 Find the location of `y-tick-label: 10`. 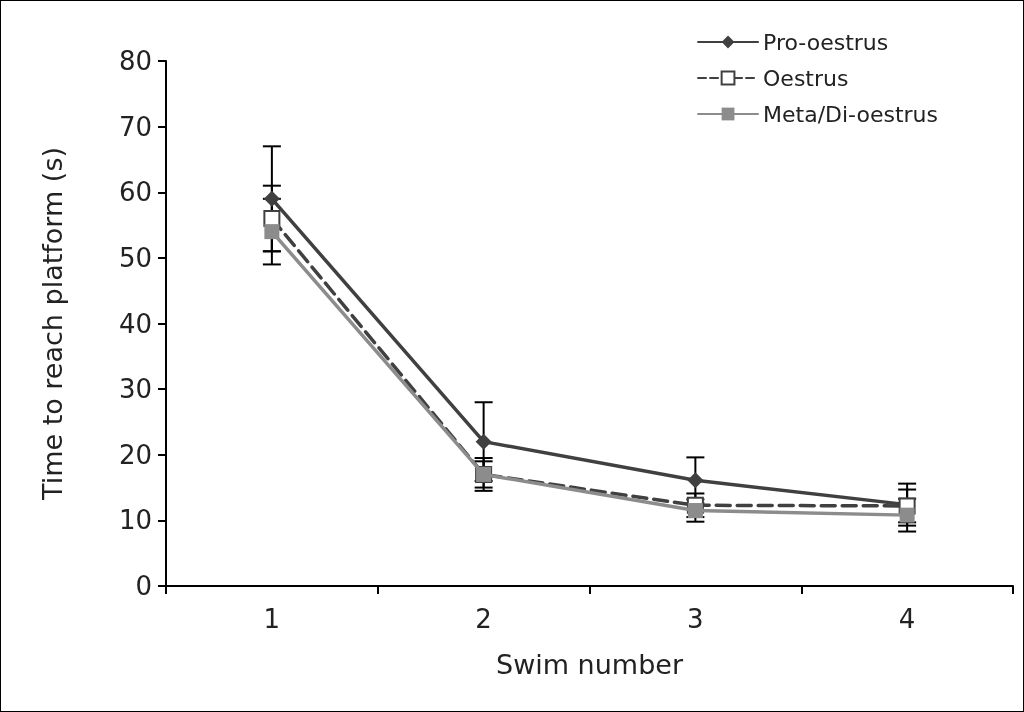

y-tick-label: 10 is located at coordinates (135, 520).